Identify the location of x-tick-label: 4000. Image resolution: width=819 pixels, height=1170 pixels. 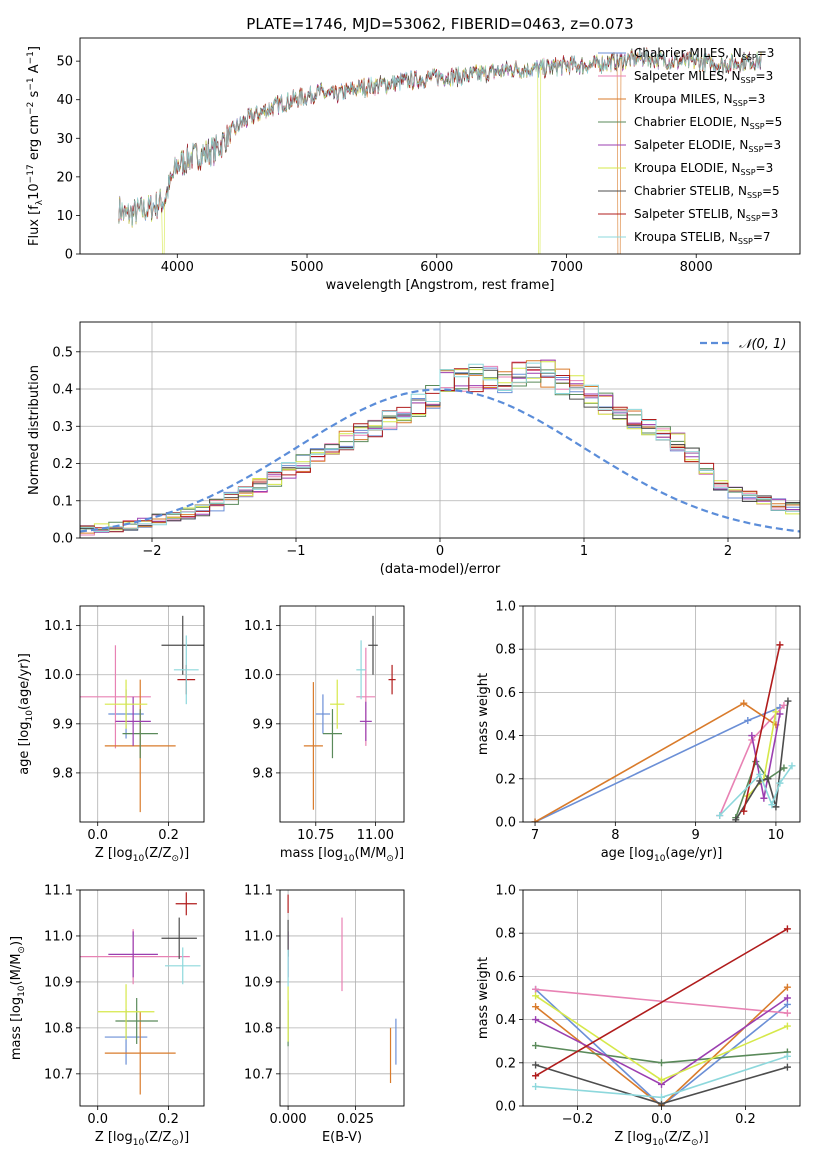
(177, 267).